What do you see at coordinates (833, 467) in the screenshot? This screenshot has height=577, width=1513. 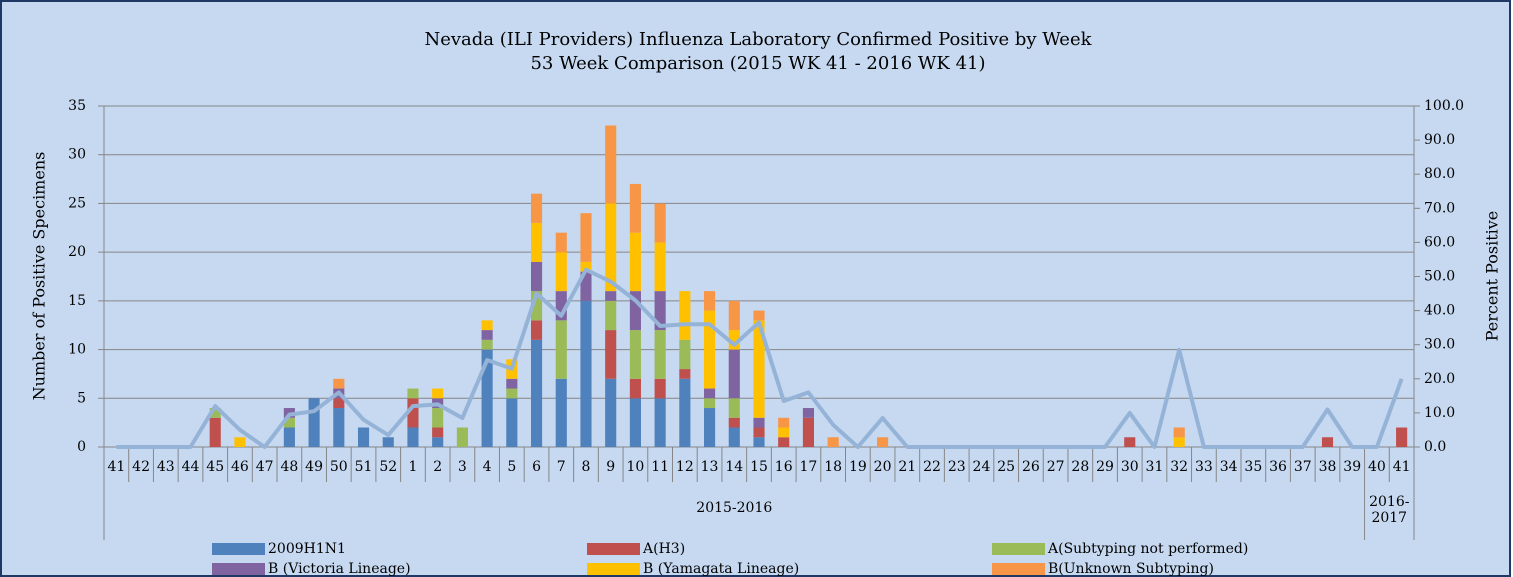 I see `x-tick-label: 18` at bounding box center [833, 467].